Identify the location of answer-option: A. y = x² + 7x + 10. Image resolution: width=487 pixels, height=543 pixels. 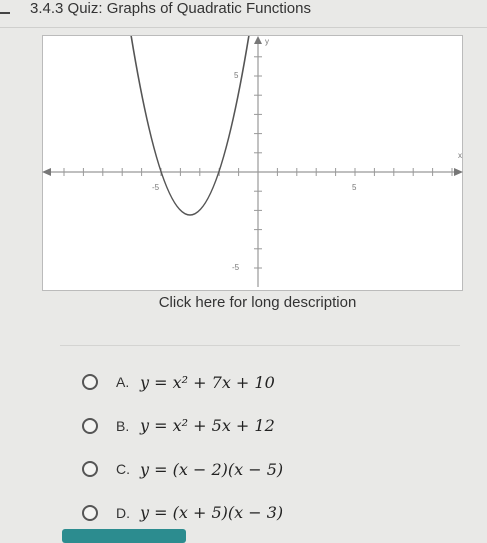
(178, 382).